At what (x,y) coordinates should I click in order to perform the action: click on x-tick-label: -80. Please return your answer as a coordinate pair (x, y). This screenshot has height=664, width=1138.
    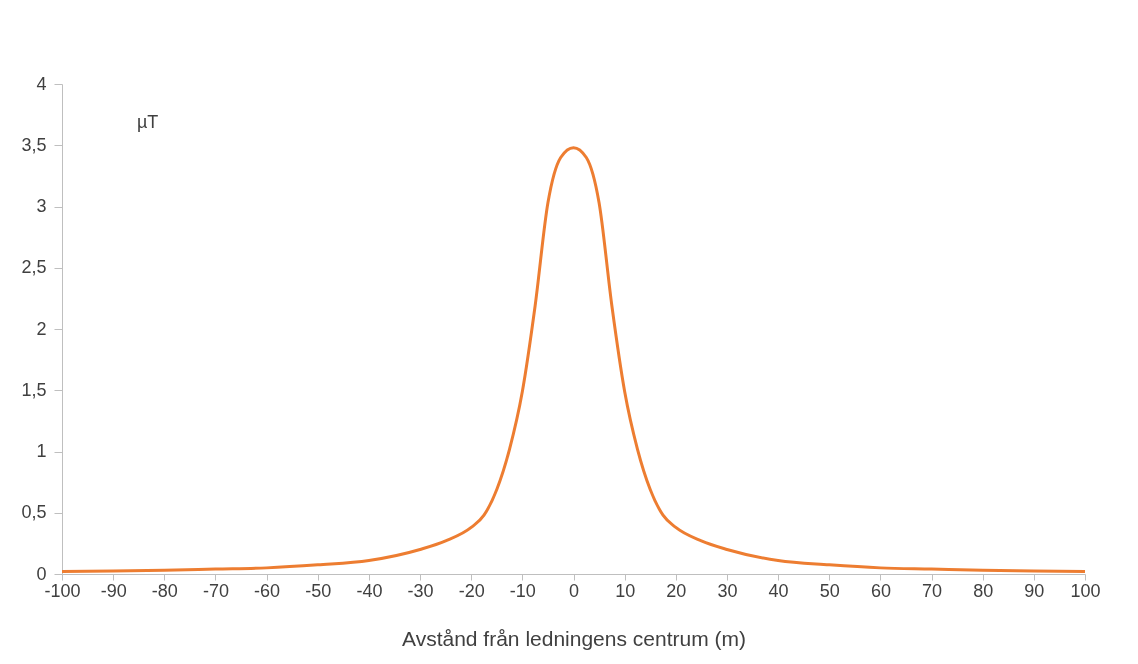
    Looking at the image, I should click on (164, 590).